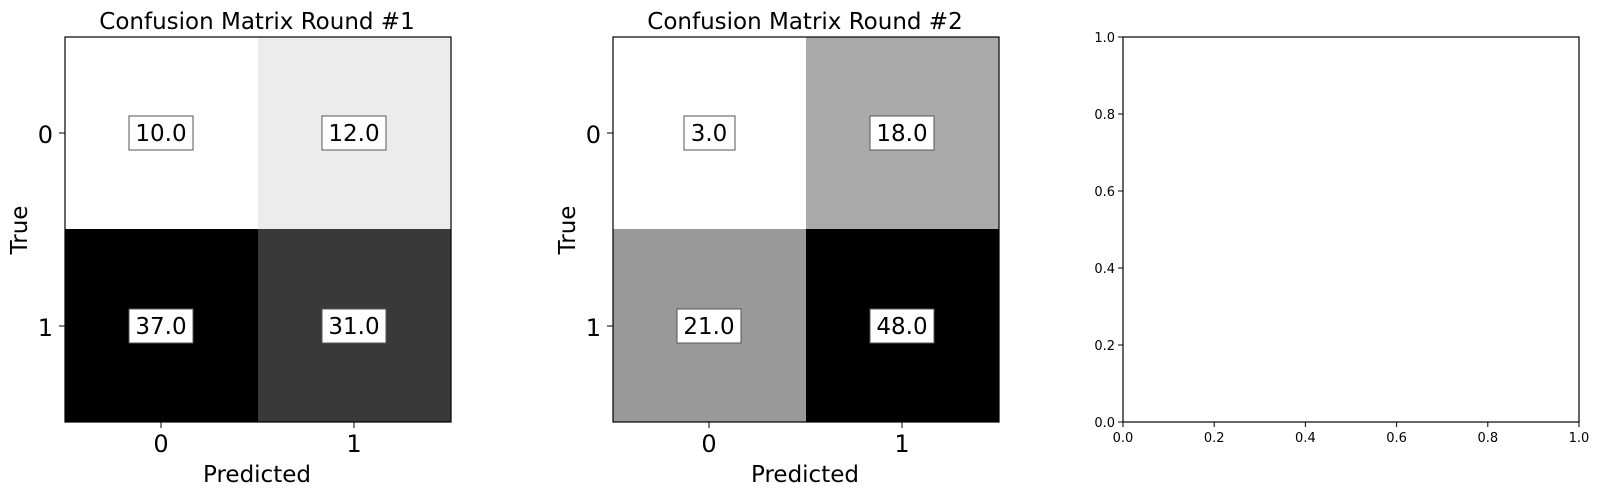 The height and width of the screenshot is (499, 1600). What do you see at coordinates (1104, 346) in the screenshot?
I see `empty-axes-ytick-label: 0.2` at bounding box center [1104, 346].